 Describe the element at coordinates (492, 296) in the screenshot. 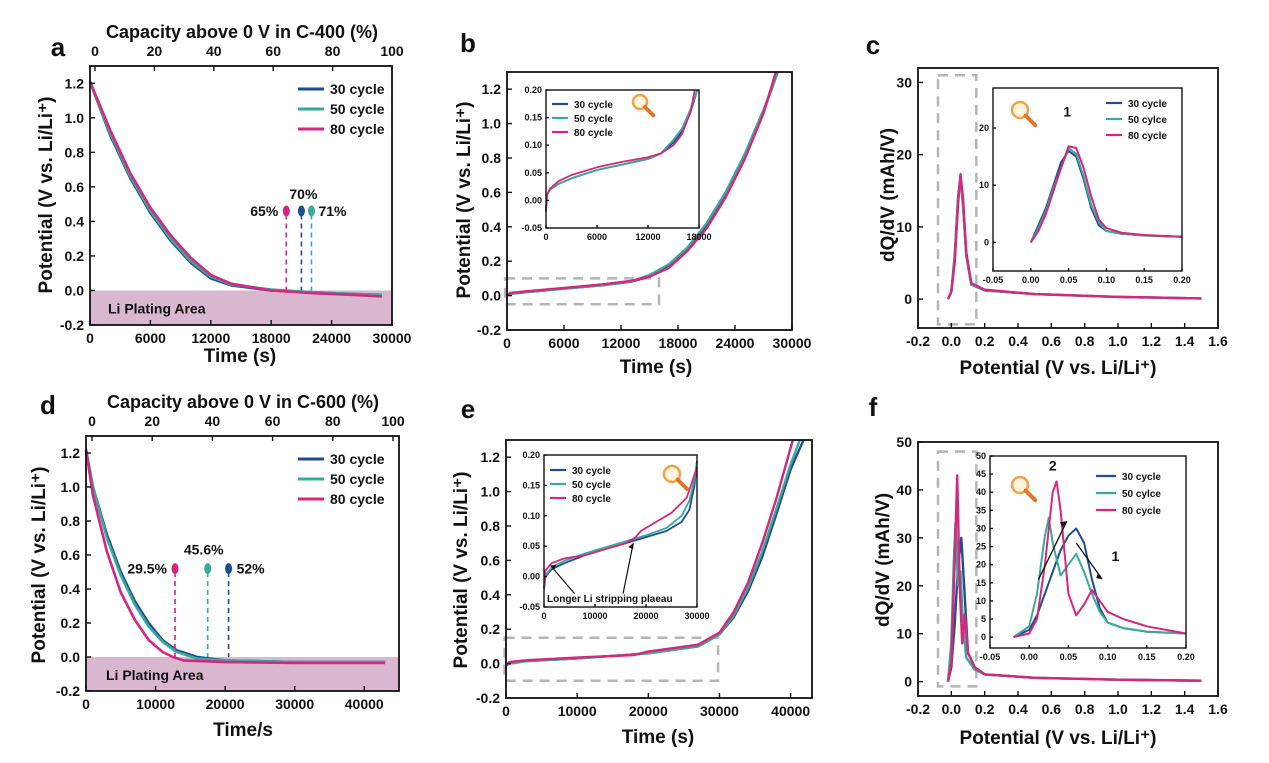

I see `panel-b-ytick-label: 0.0` at that location.